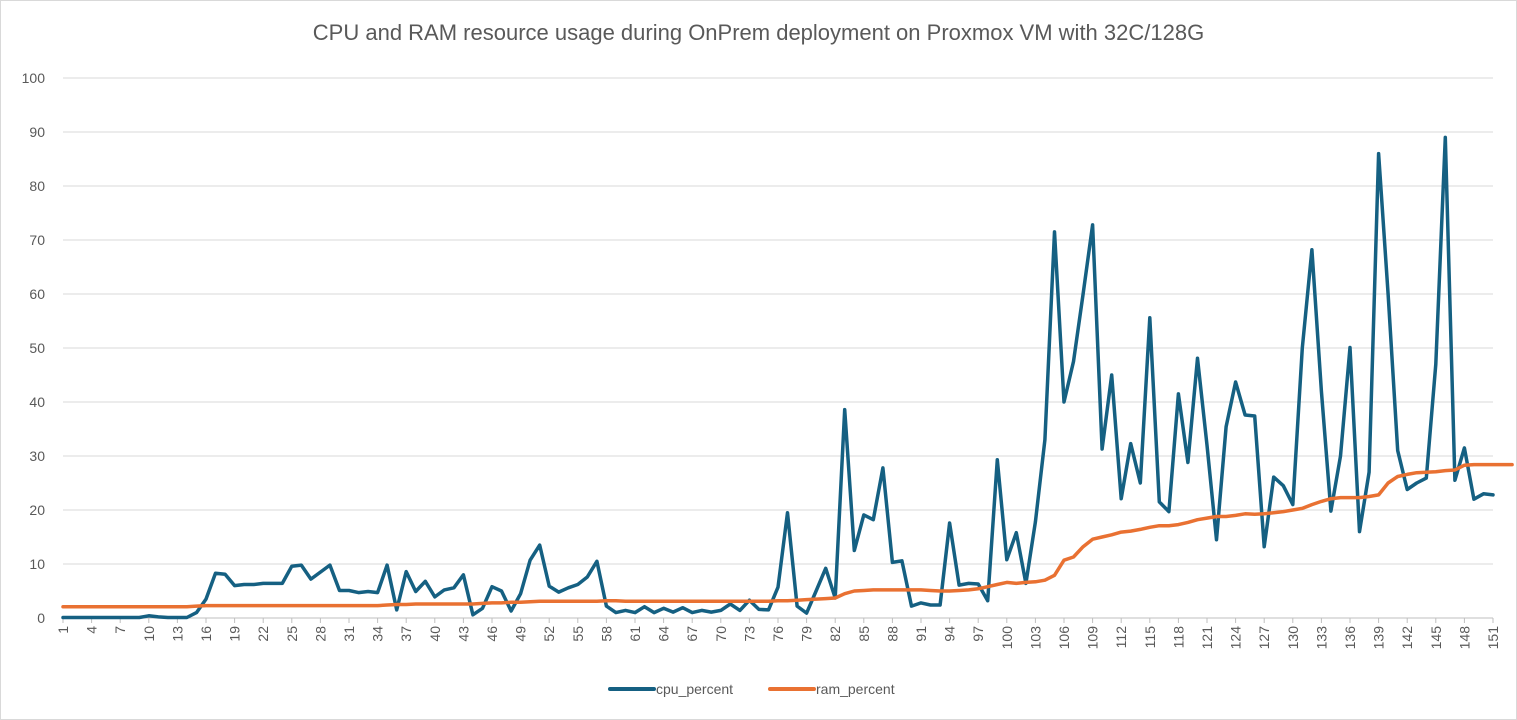  Describe the element at coordinates (120, 630) in the screenshot. I see `x-tick-label: 7` at that location.